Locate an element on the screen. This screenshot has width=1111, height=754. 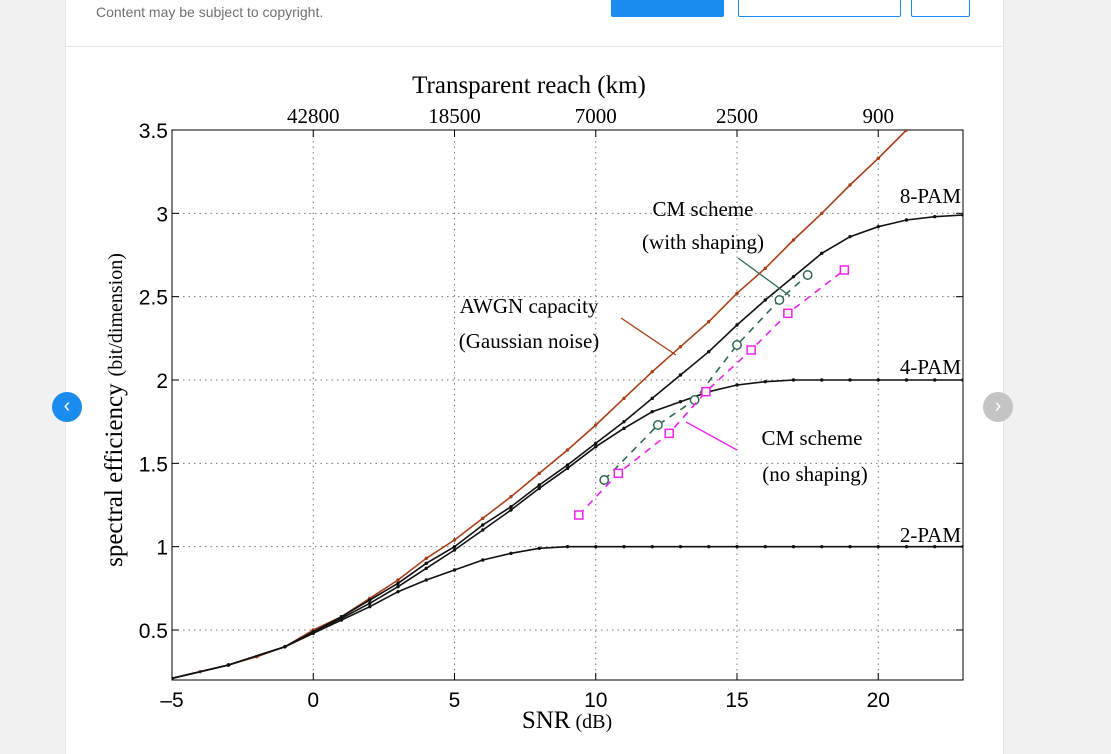
label-2-pam: 2-PAM is located at coordinates (930, 535).